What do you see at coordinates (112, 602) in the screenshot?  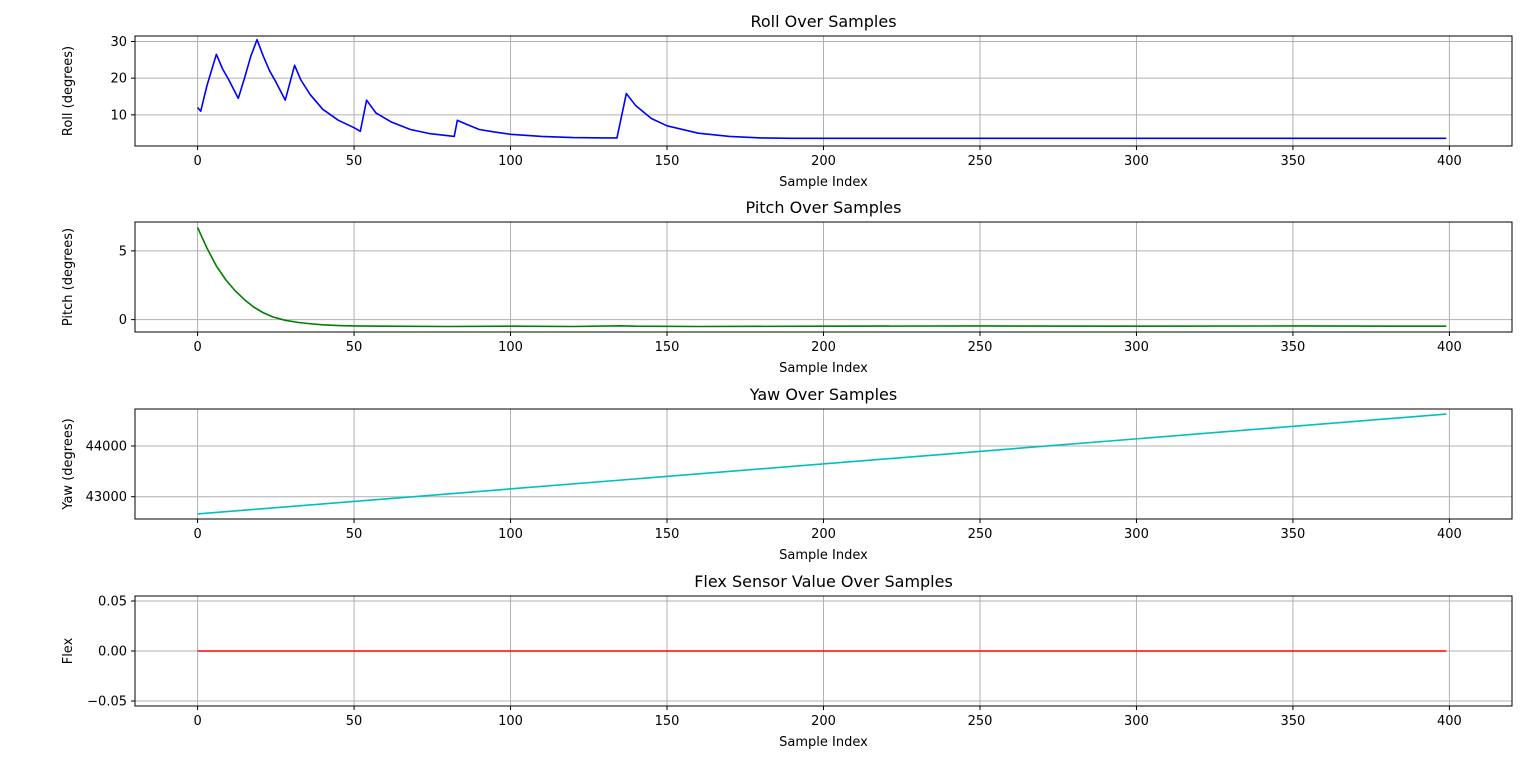 I see `y-tick-label: 0.05` at bounding box center [112, 602].